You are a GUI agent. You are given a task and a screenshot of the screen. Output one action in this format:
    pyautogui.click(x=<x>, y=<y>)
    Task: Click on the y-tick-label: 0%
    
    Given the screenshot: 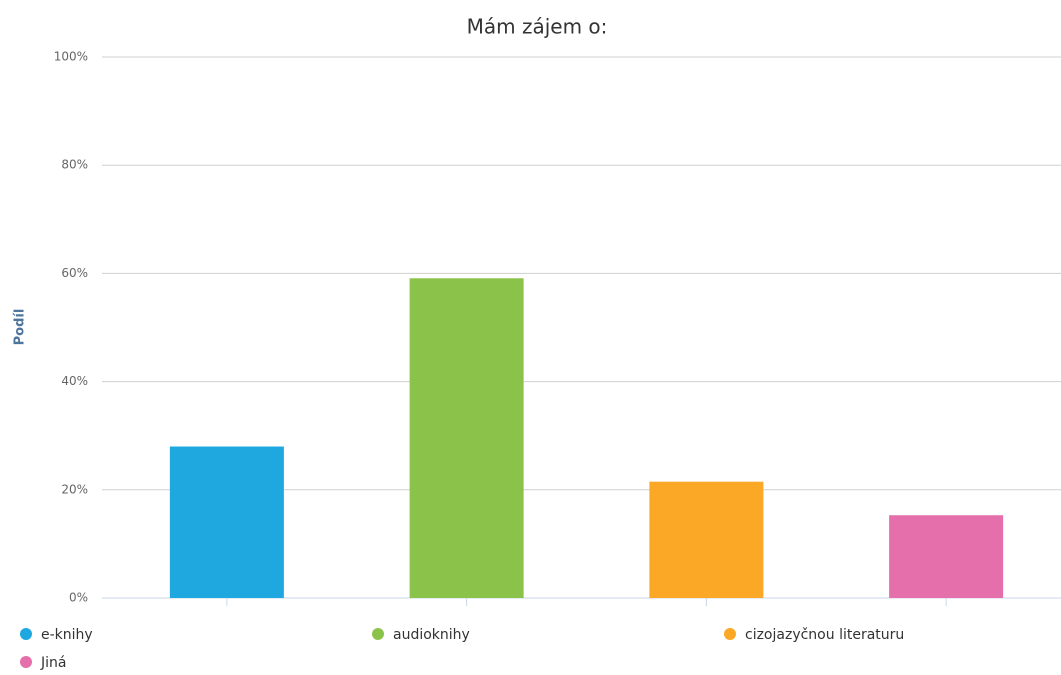 What is the action you would take?
    pyautogui.click(x=78, y=598)
    